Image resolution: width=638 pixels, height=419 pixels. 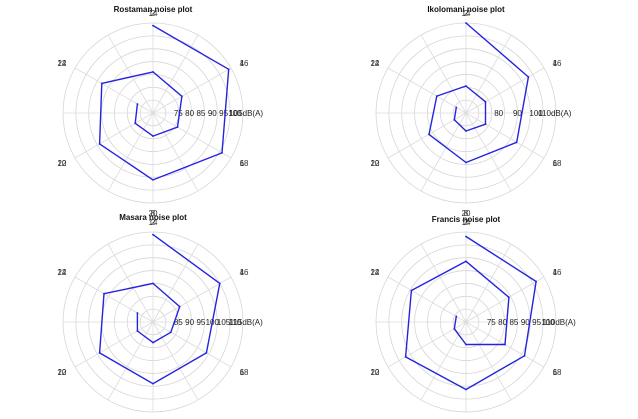 What do you see at coordinates (247, 322) in the screenshot?
I see `radial-tick-label: 115dB(A)` at bounding box center [247, 322].